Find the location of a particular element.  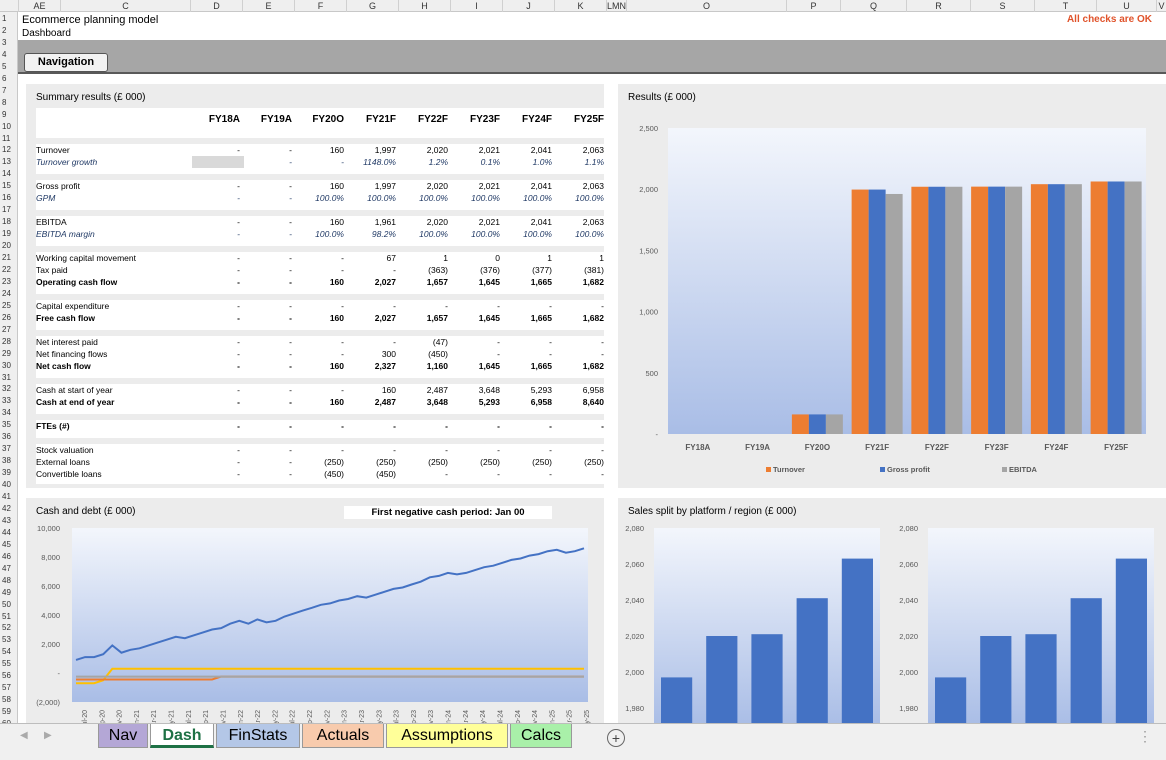

summary-cell: 3,648 is located at coordinates (489, 390).